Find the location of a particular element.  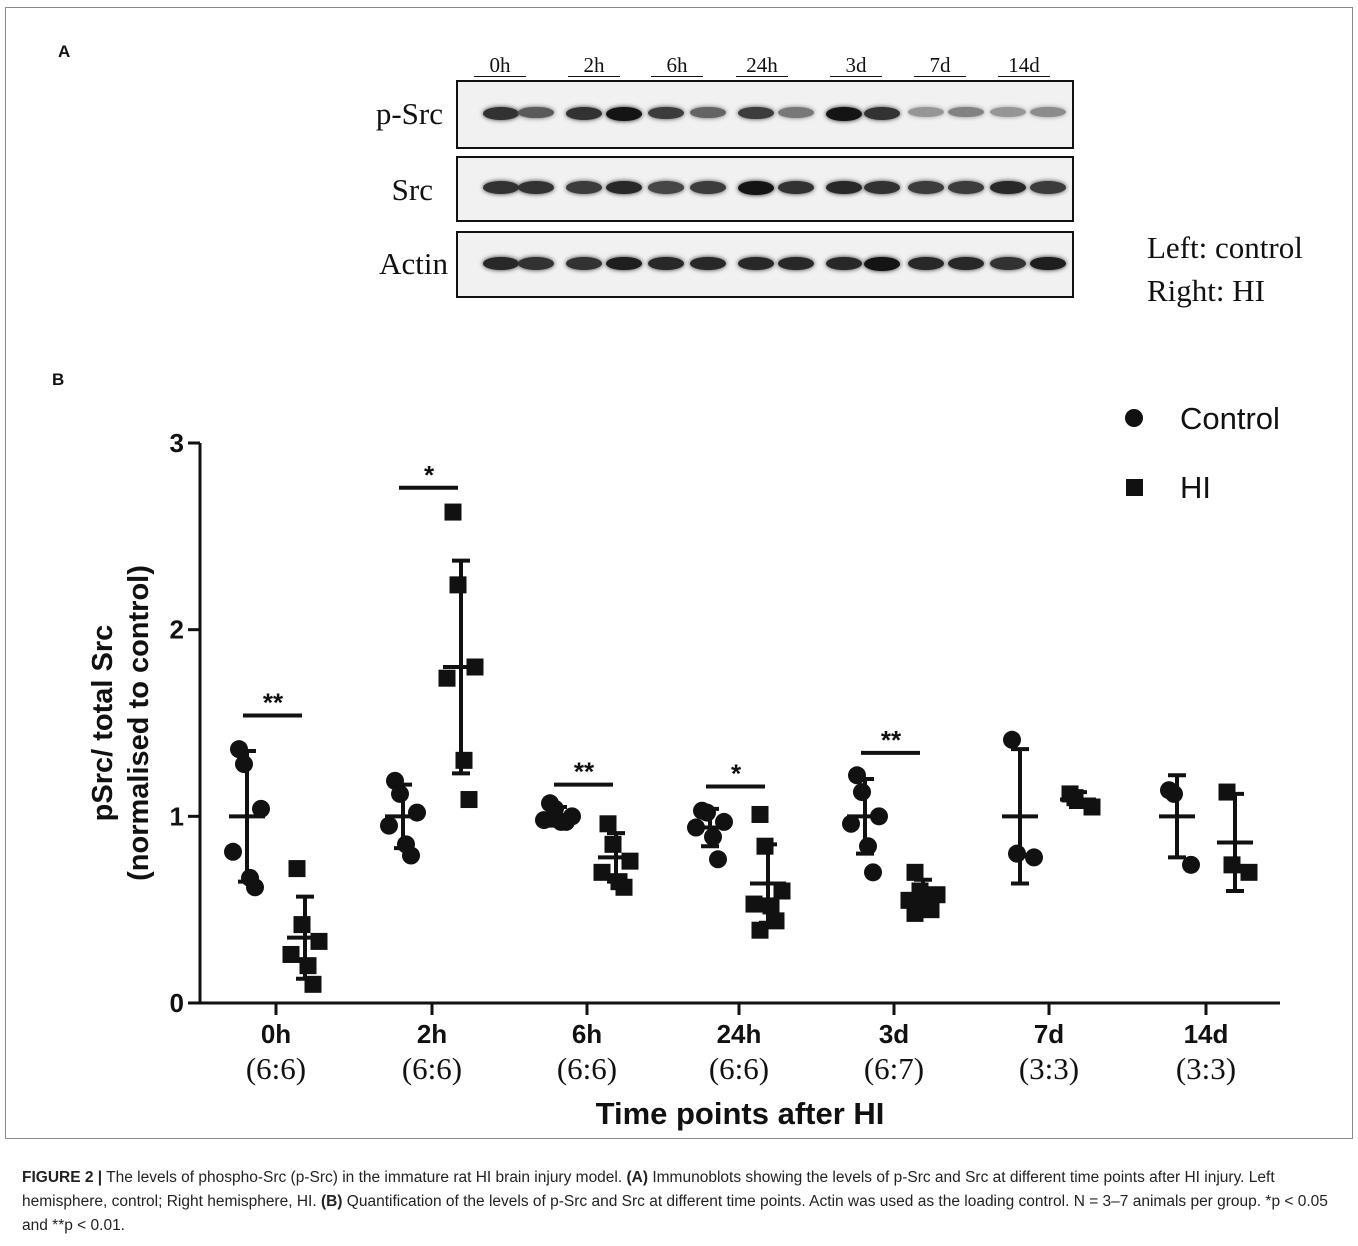

x-tick-label: 3d is located at coordinates (894, 1034).